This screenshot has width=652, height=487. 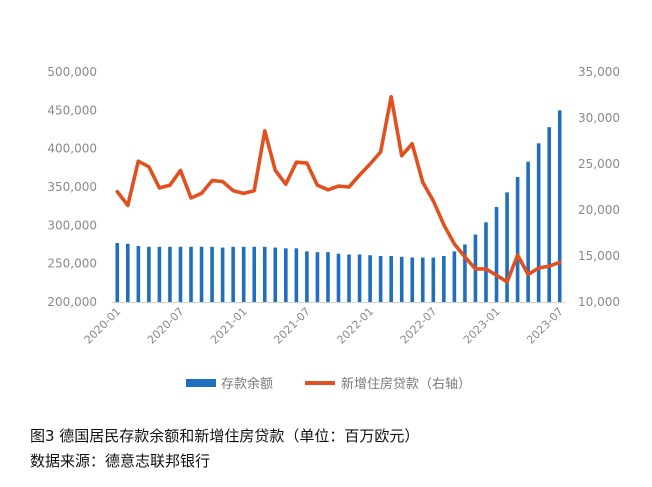 I want to click on figure-caption: 图3 德国居民存款余额和新增住房贷款（单位：百万欧元）, so click(x=225, y=436).